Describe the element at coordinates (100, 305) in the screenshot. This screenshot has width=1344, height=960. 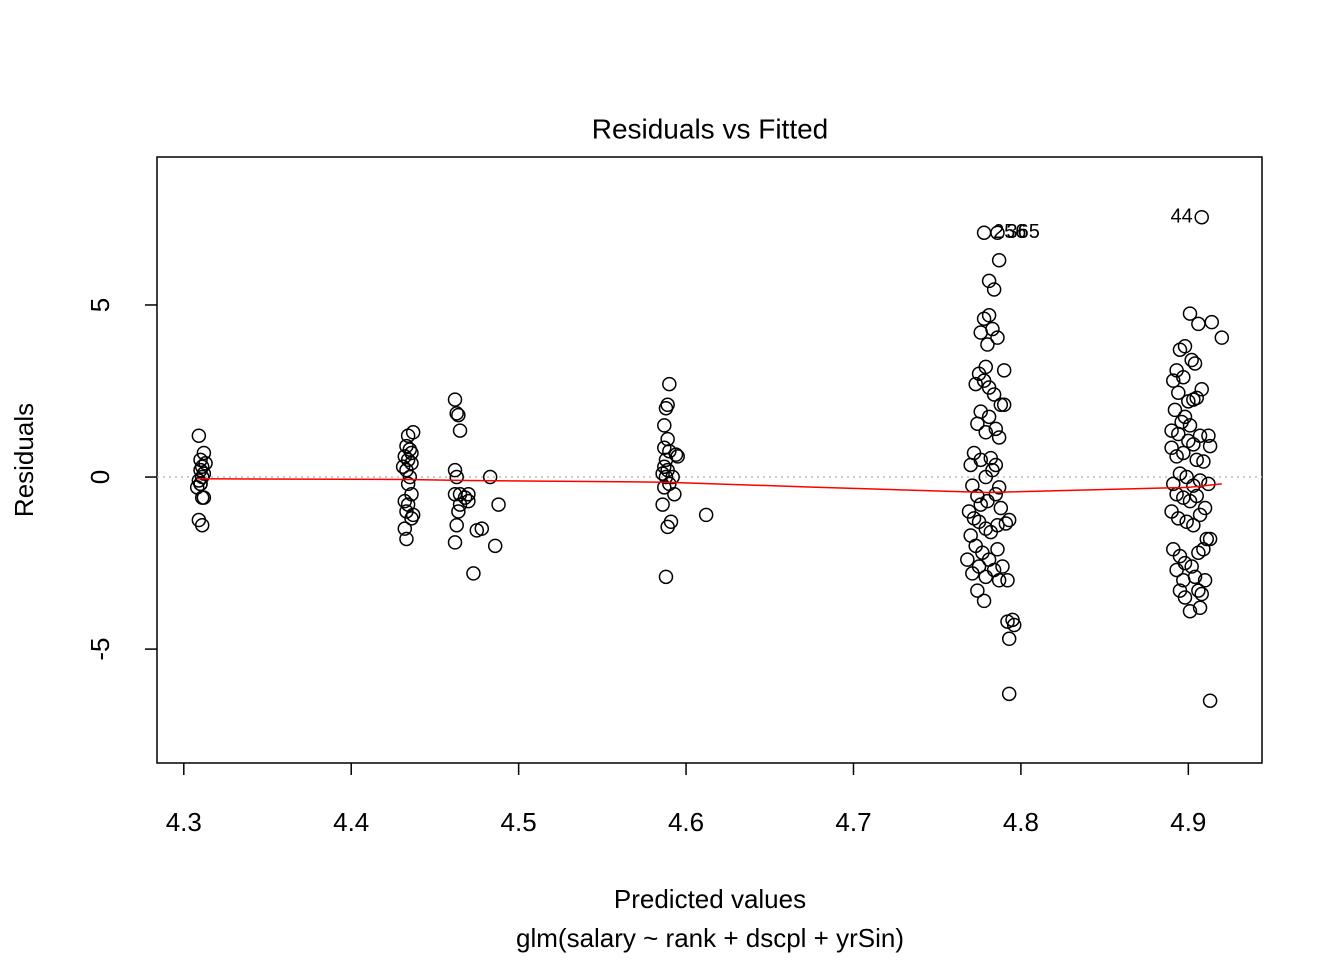
I see `y-tick-label: 5` at that location.